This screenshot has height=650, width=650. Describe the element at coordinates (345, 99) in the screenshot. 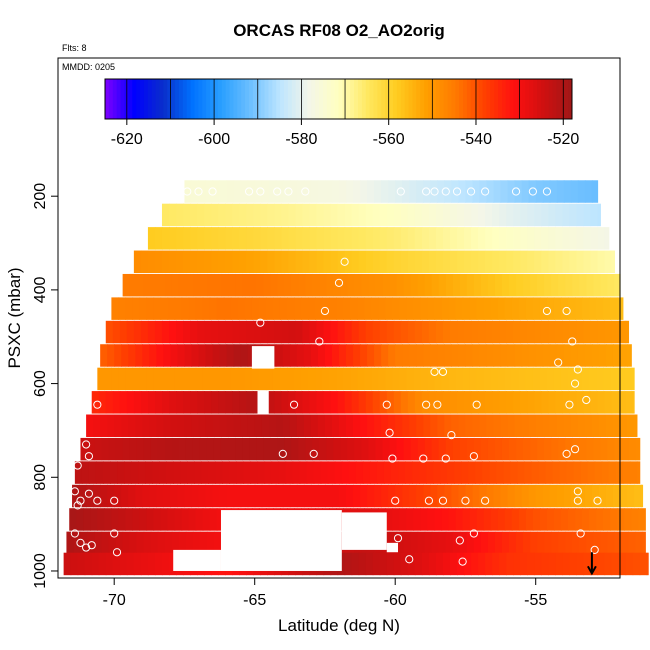

I see `colorbar-boundaries` at that location.